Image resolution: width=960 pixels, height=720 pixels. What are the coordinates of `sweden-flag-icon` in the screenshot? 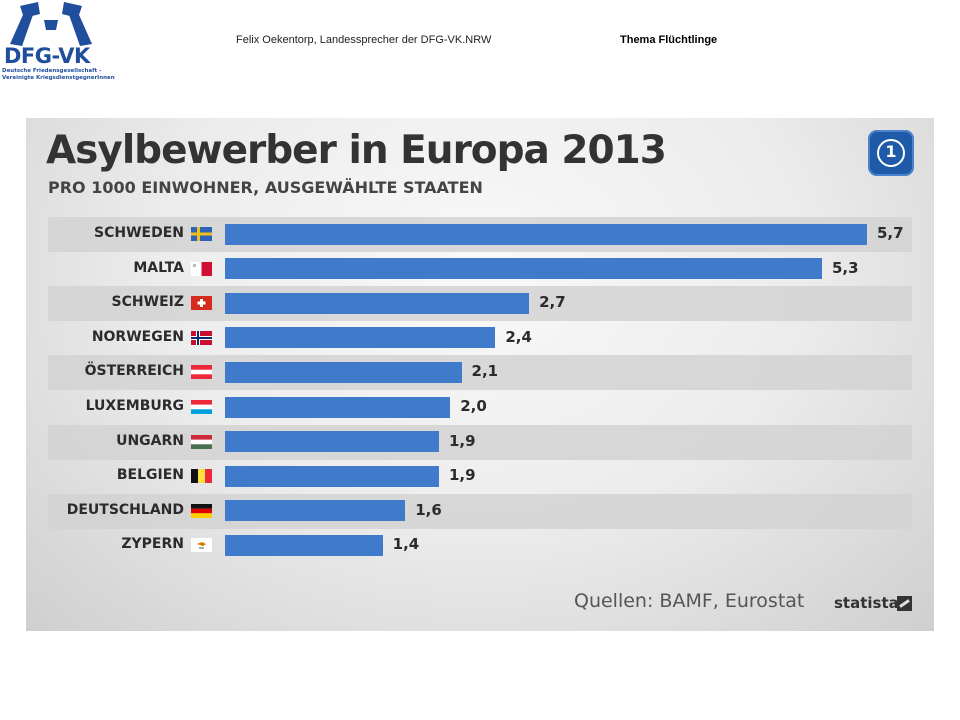 It's located at (201, 234).